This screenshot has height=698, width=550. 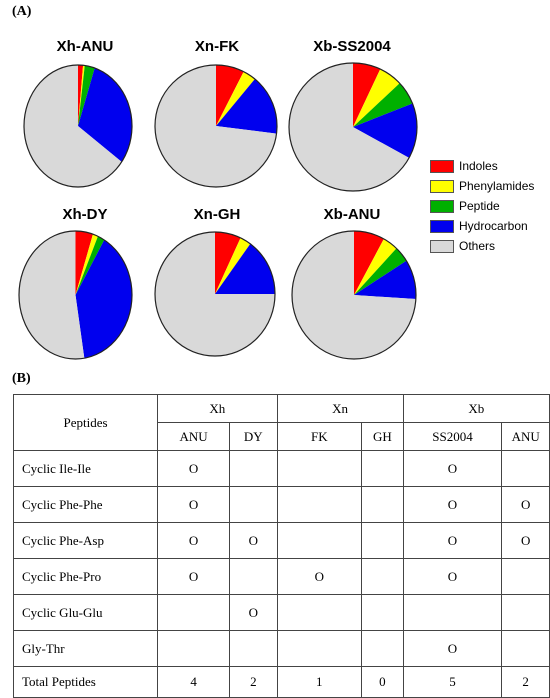 I want to click on table-row: Cyclic Phe-Phe O O O, so click(x=281, y=504).